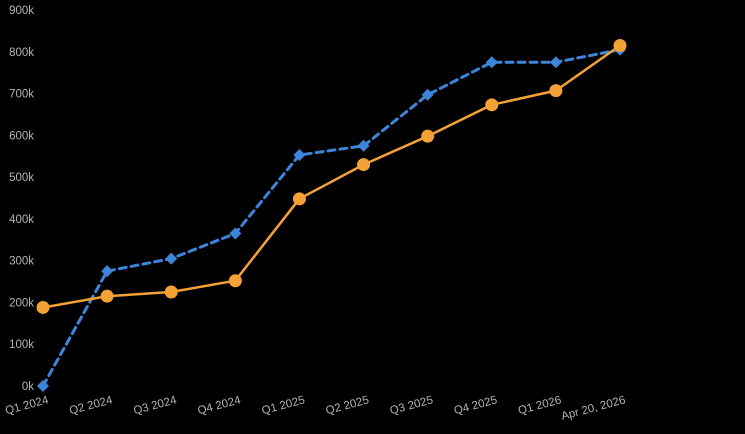 This screenshot has height=434, width=745. What do you see at coordinates (21, 199) in the screenshot?
I see `y-axis-tick-labels: 0k 100k 200k 300k 400k 500k 600k 700k 800k 900k` at bounding box center [21, 199].